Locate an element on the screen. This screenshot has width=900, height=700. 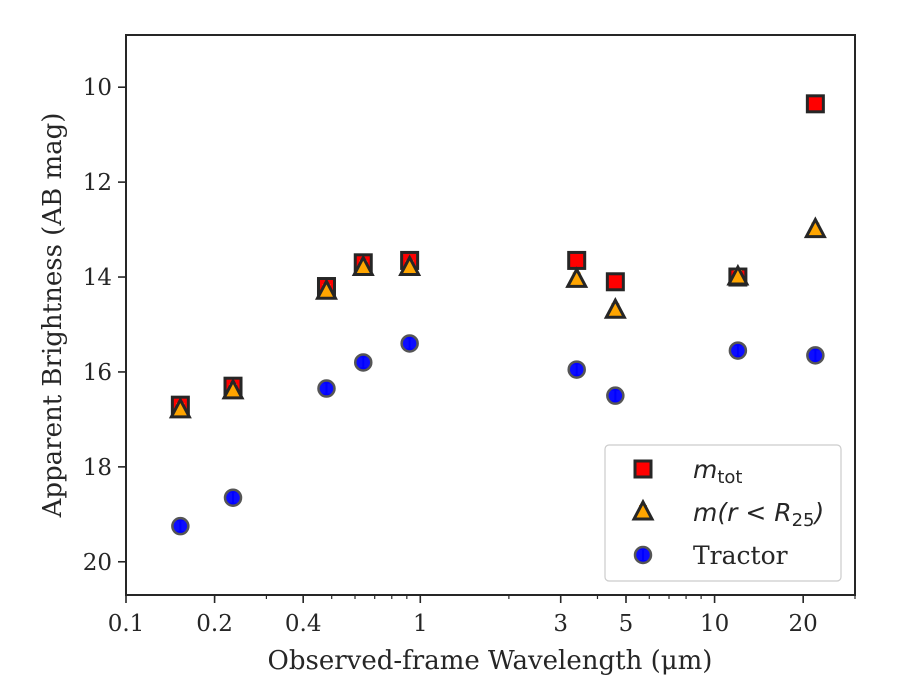
legend-marker-tractor is located at coordinates (643, 555).